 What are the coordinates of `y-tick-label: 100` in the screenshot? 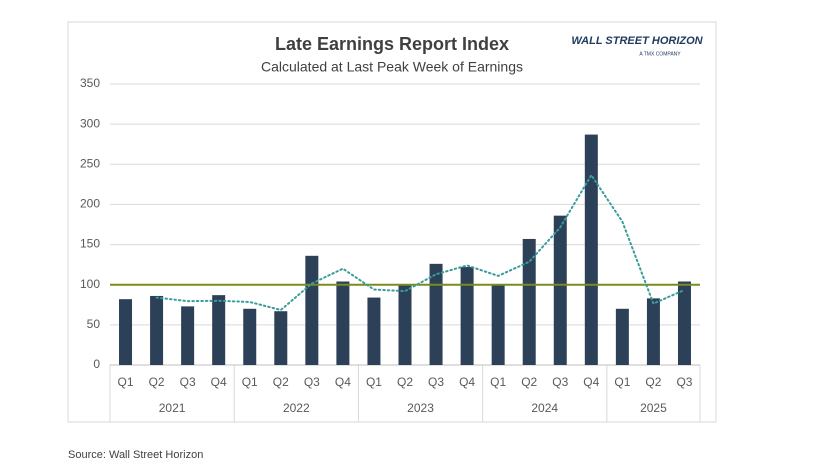 It's located at (90, 284).